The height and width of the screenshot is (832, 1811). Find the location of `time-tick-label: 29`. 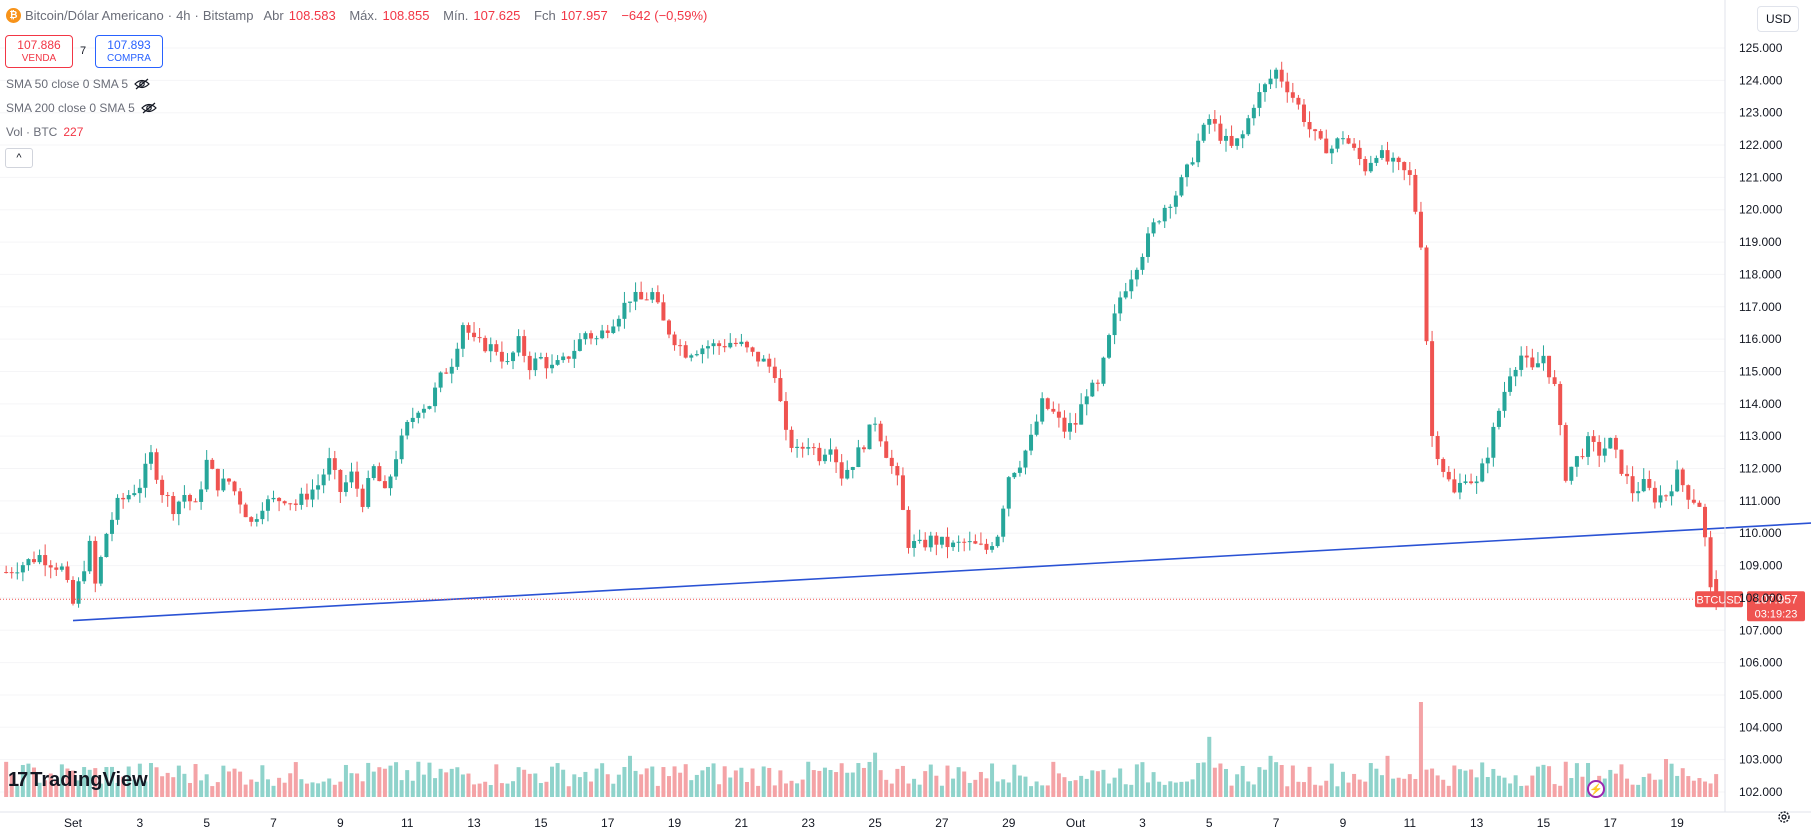

time-tick-label: 29 is located at coordinates (1009, 823).